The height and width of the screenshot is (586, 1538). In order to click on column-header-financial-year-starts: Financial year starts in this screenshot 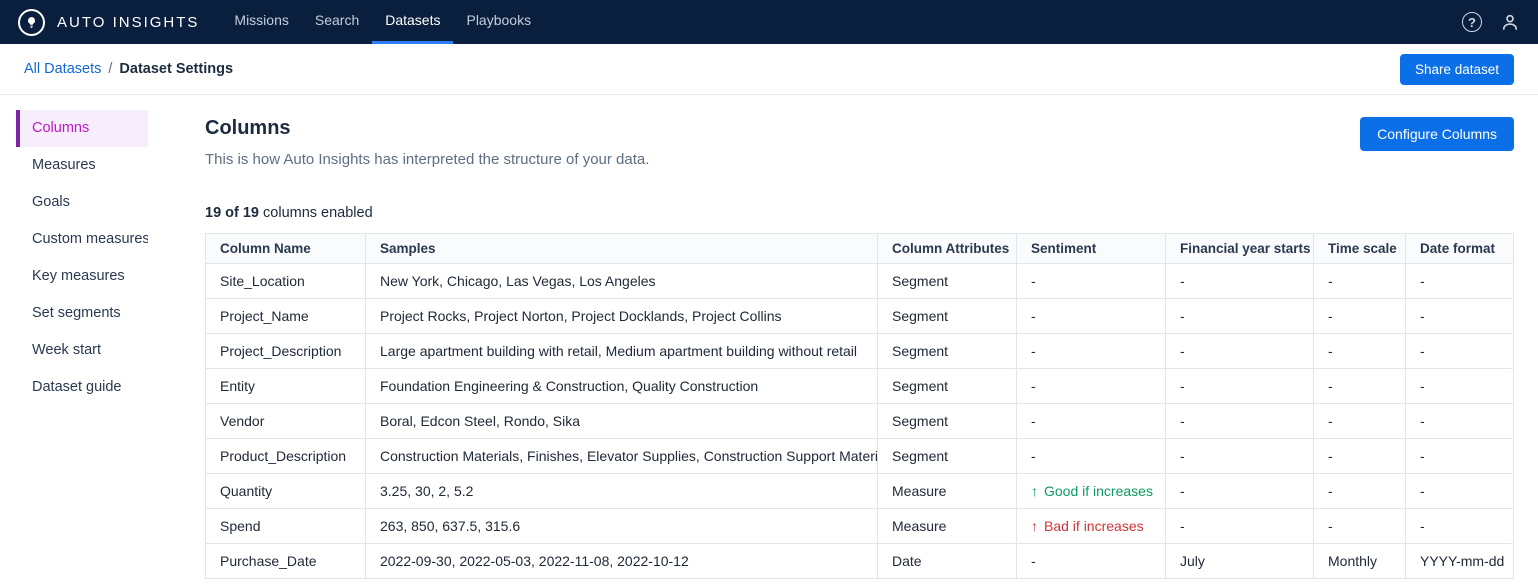, I will do `click(1239, 248)`.